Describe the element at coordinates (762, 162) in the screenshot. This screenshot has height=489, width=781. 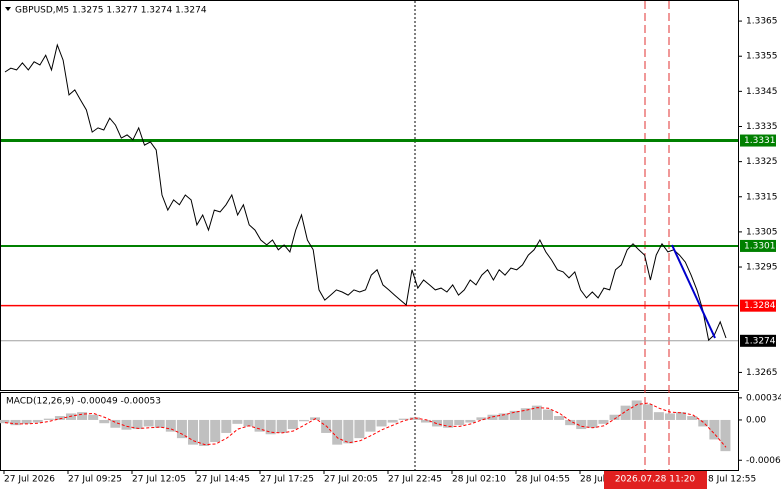
I see `y-tick-label: 1.3325` at that location.